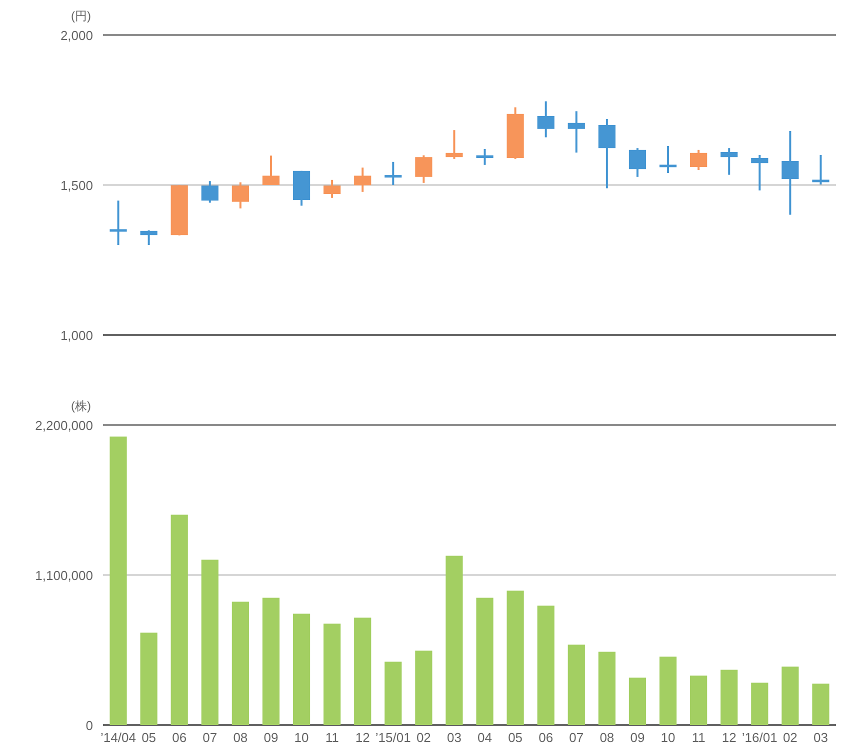  Describe the element at coordinates (76, 35) in the screenshot. I see `y-tick-label: 2,000` at that location.